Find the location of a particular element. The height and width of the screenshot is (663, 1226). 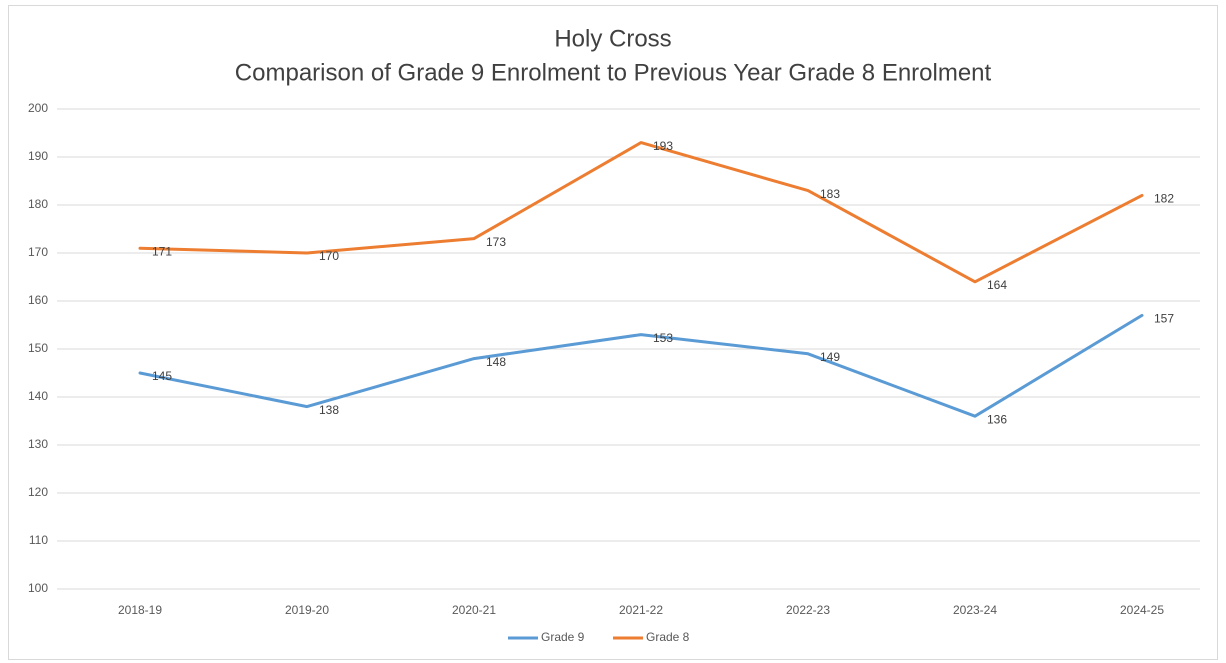

y-tick-label: 100 is located at coordinates (38, 588).